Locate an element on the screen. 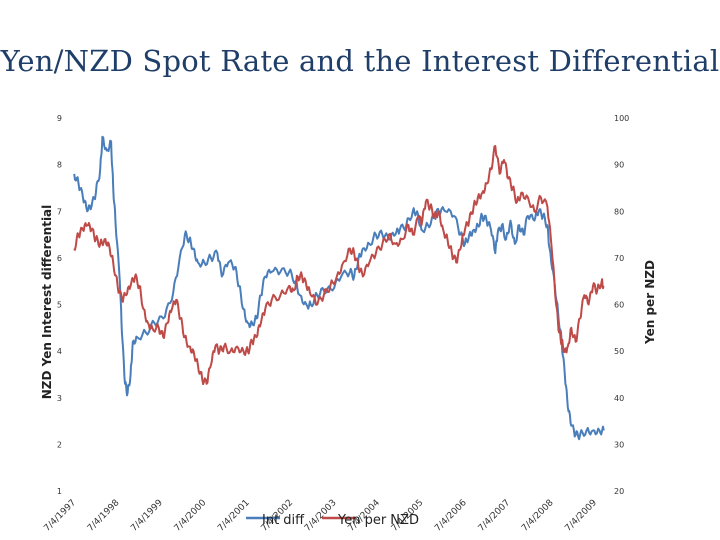 The width and height of the screenshot is (720, 540). x-tick-label: 7/4/2008 is located at coordinates (538, 516).